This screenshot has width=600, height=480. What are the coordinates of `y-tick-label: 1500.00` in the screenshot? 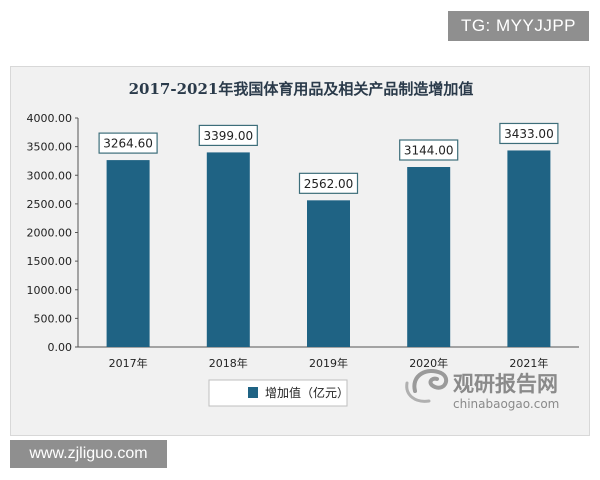 It's located at (50, 261).